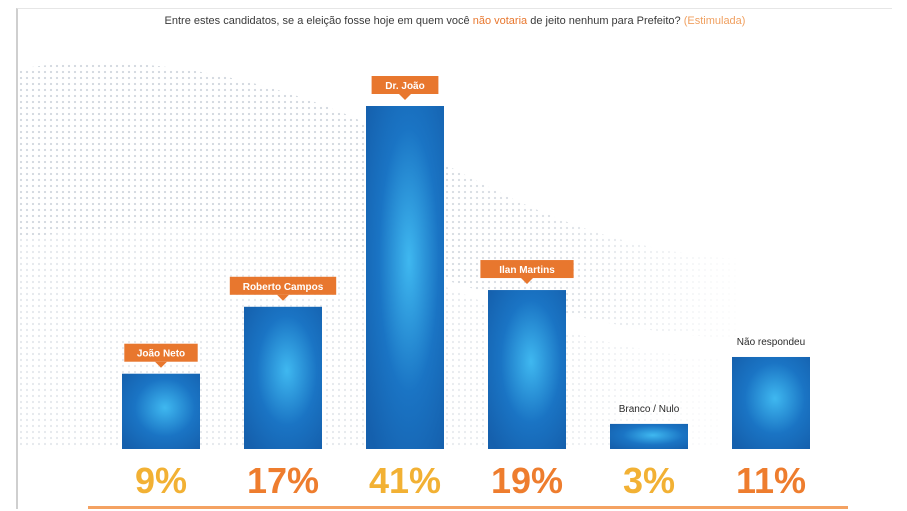 The height and width of the screenshot is (511, 907). What do you see at coordinates (771, 480) in the screenshot?
I see `value-label-6: 11%` at bounding box center [771, 480].